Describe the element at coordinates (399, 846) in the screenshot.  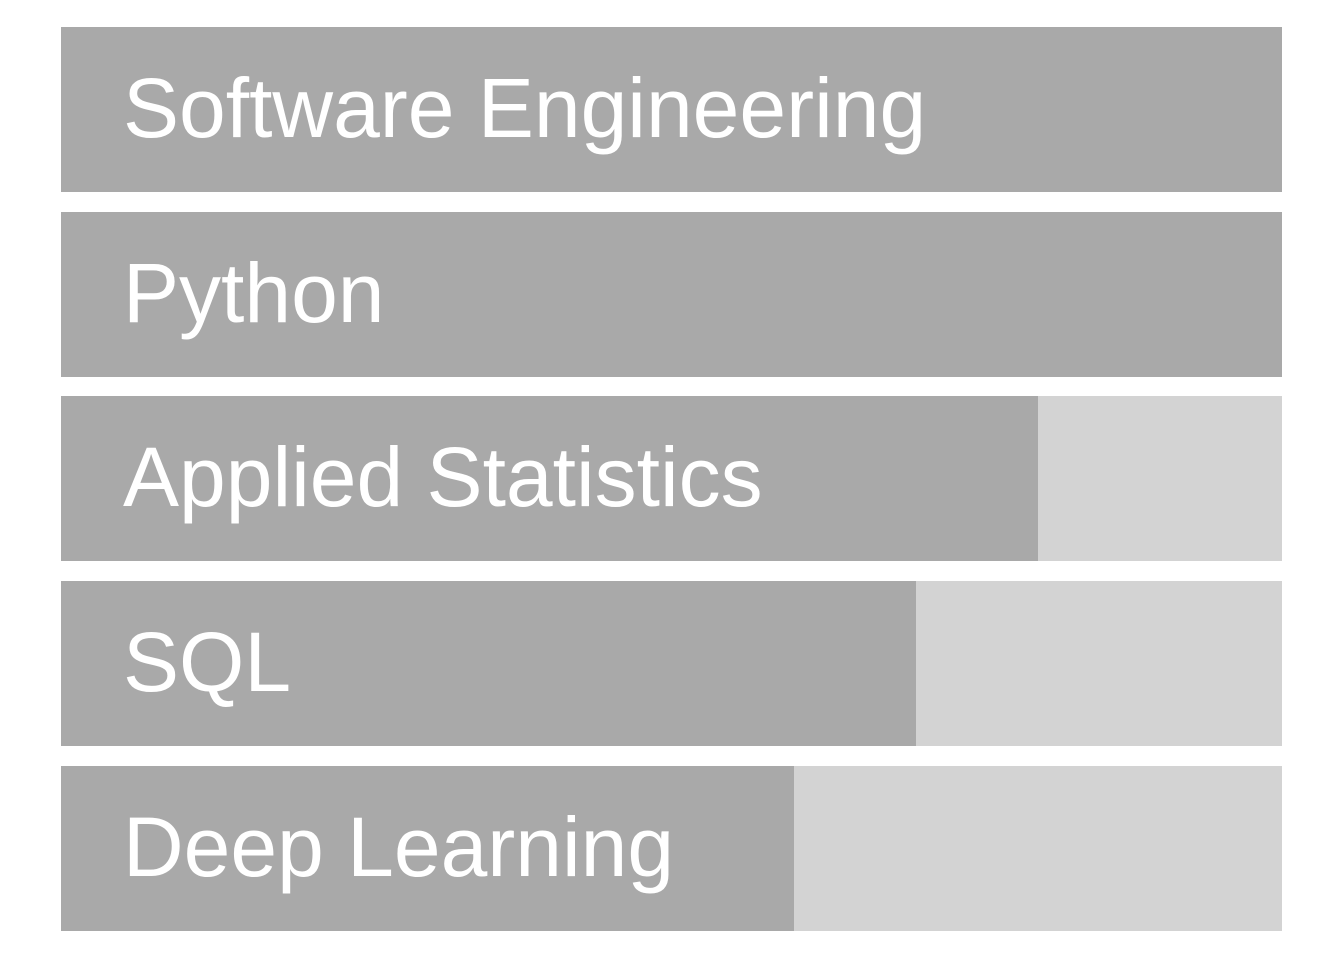
I see `bar-label: Deep Learning` at that location.